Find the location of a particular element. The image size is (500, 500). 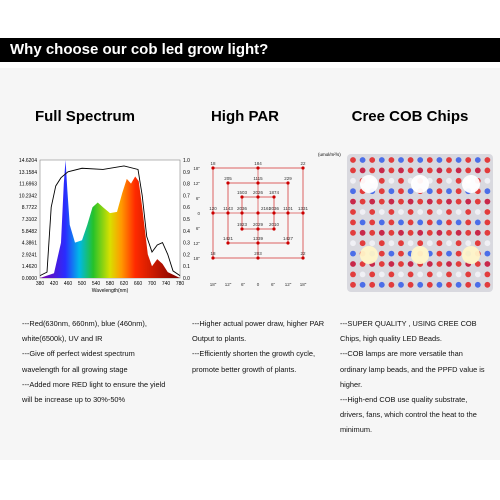

y2-tick-label: 0.6 is located at coordinates (186, 208).